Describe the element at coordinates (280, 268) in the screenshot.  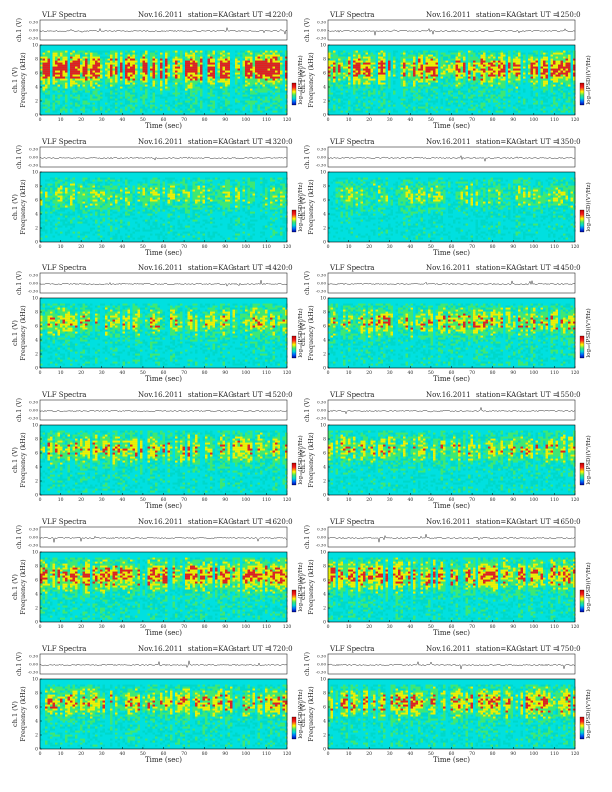
I see `start-ut-value: 1420:0` at that location.